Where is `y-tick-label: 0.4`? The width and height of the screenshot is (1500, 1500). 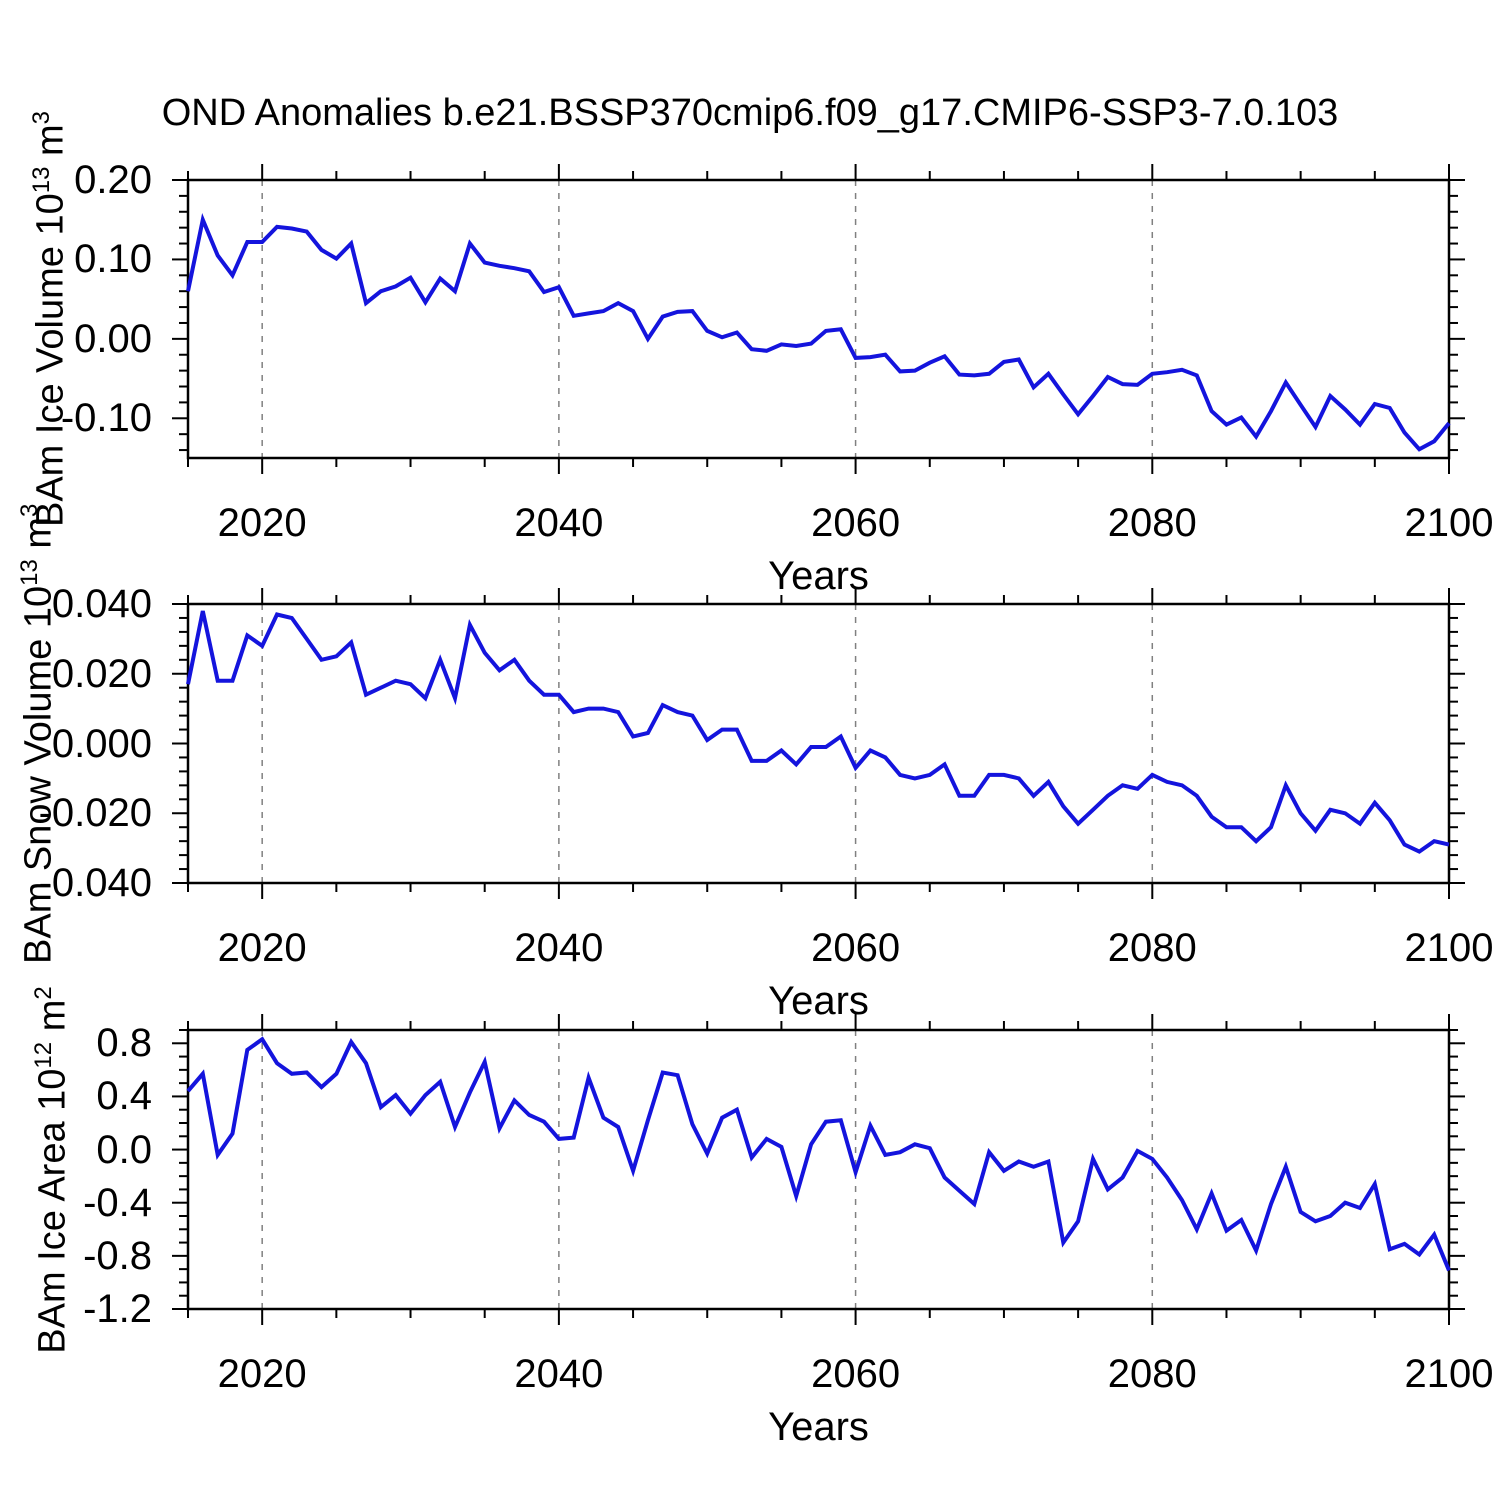
y-tick-label: 0.4 is located at coordinates (124, 1096).